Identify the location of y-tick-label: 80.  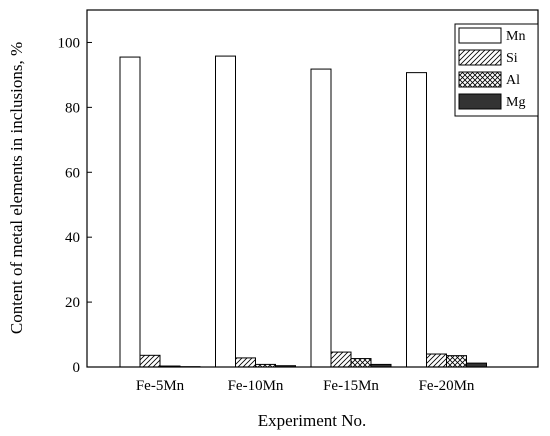
(72, 108).